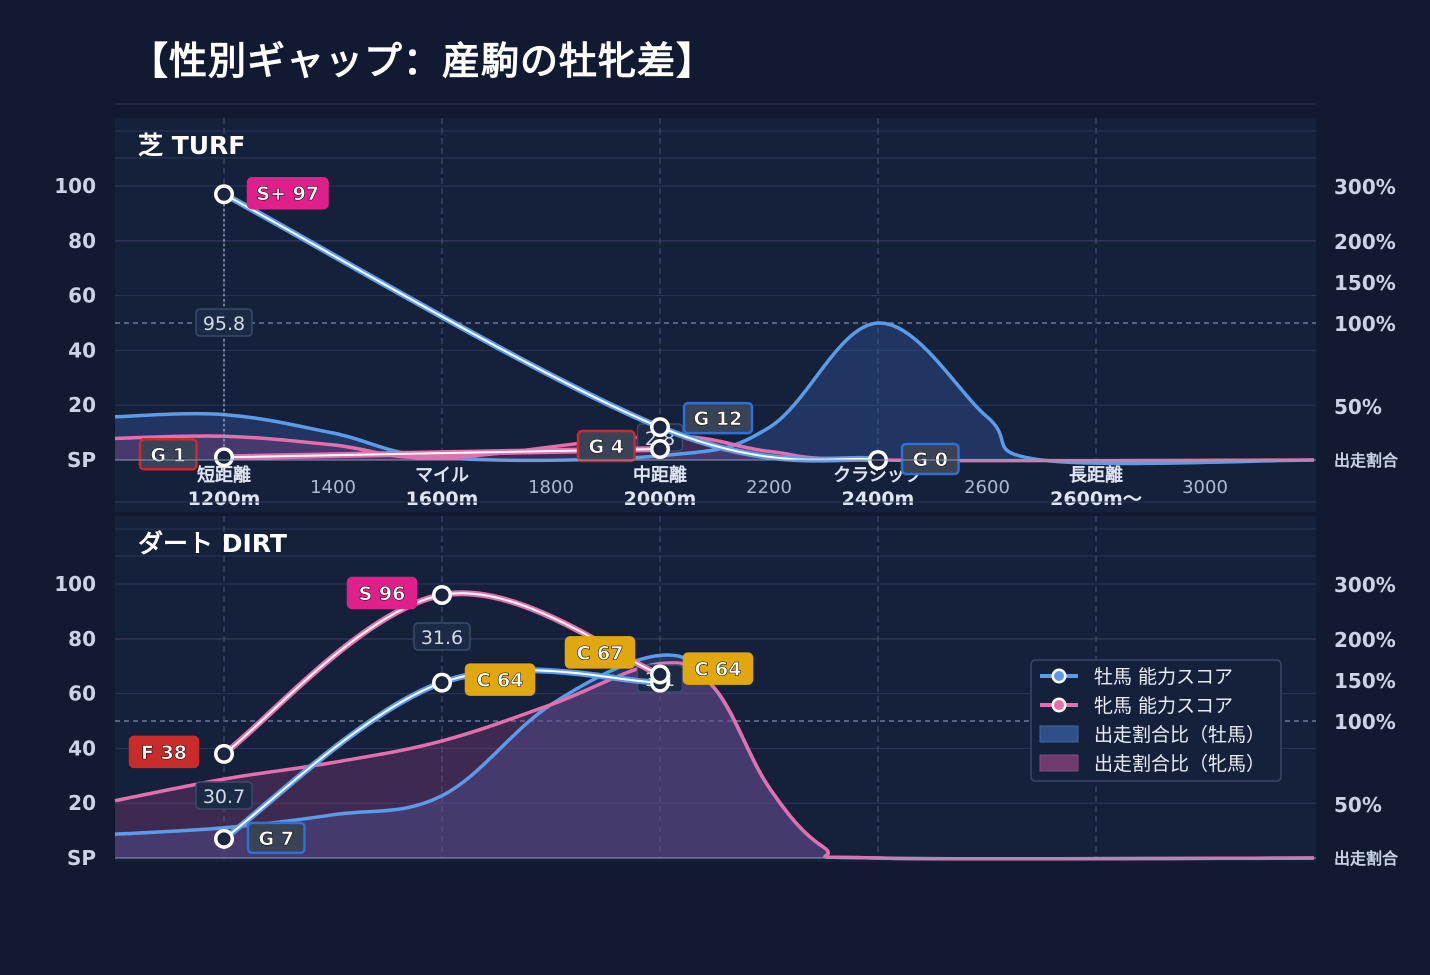  What do you see at coordinates (769, 487) in the screenshot?
I see `x-tick-label: 2200` at bounding box center [769, 487].